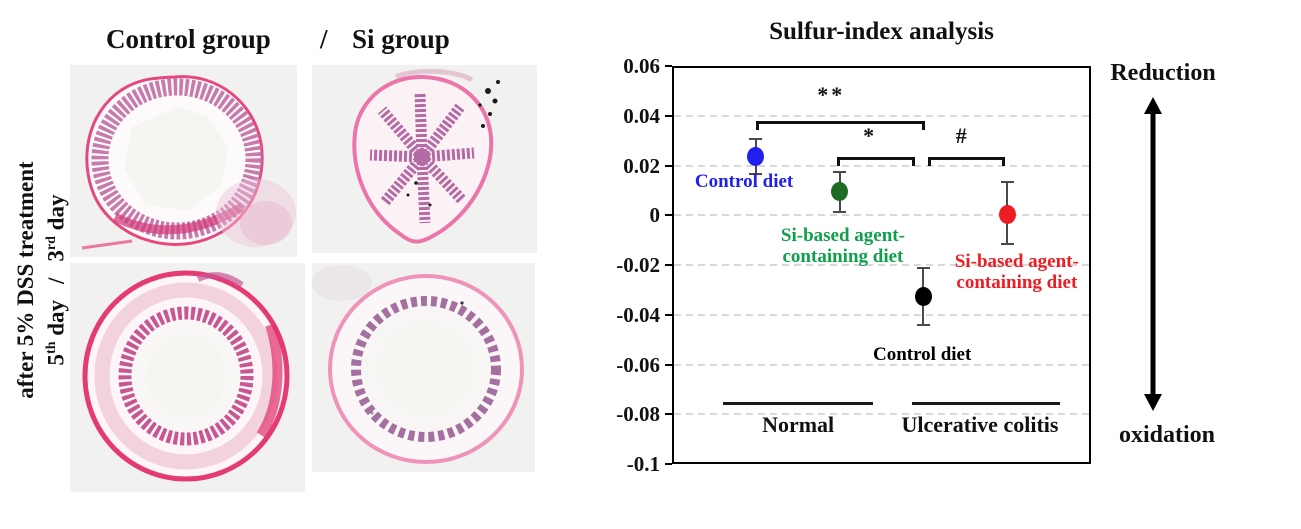 This screenshot has height=529, width=1301. I want to click on colon-section-control-day3, so click(188, 162).